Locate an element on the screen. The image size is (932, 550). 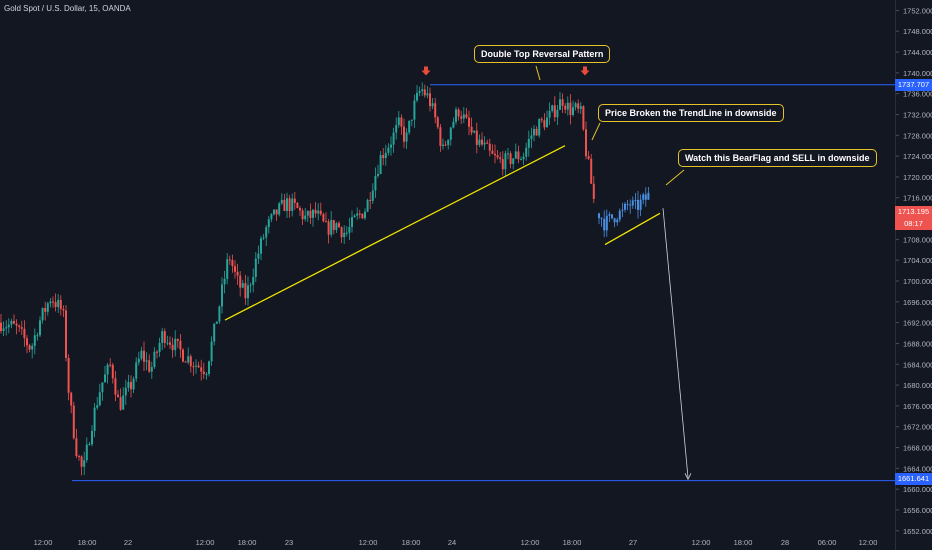
y-tick-label: 1720.000 is located at coordinates (917, 177).